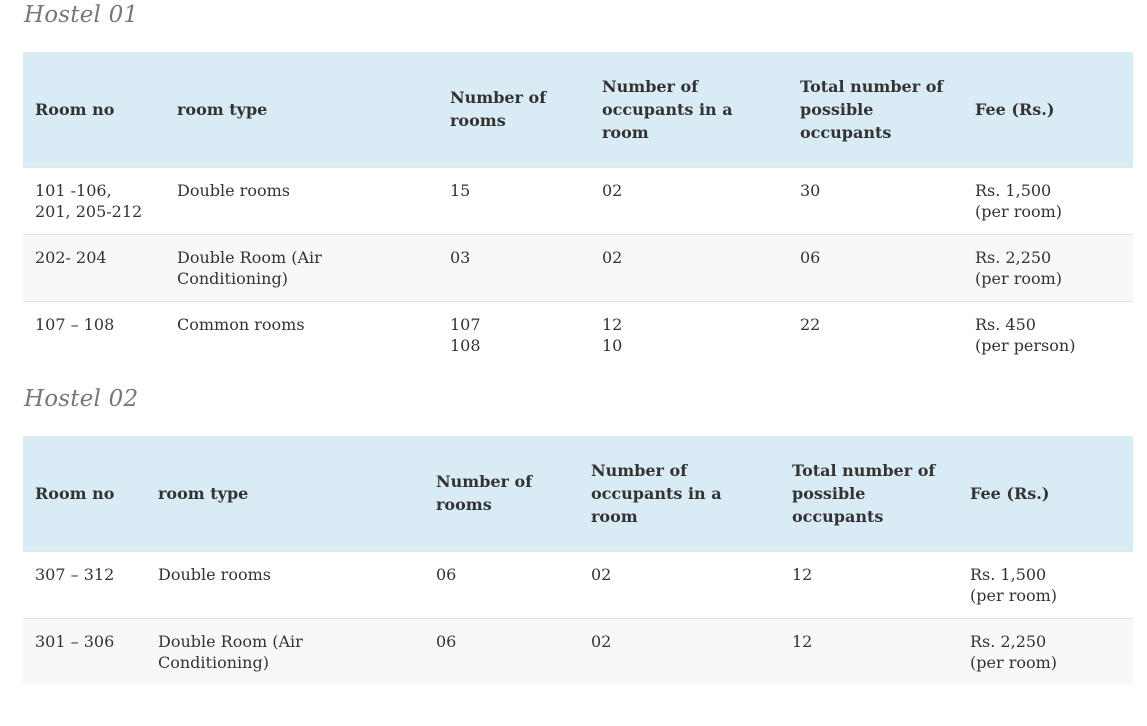  What do you see at coordinates (514, 200) in the screenshot?
I see `cell-number-of-rooms: 15` at bounding box center [514, 200].